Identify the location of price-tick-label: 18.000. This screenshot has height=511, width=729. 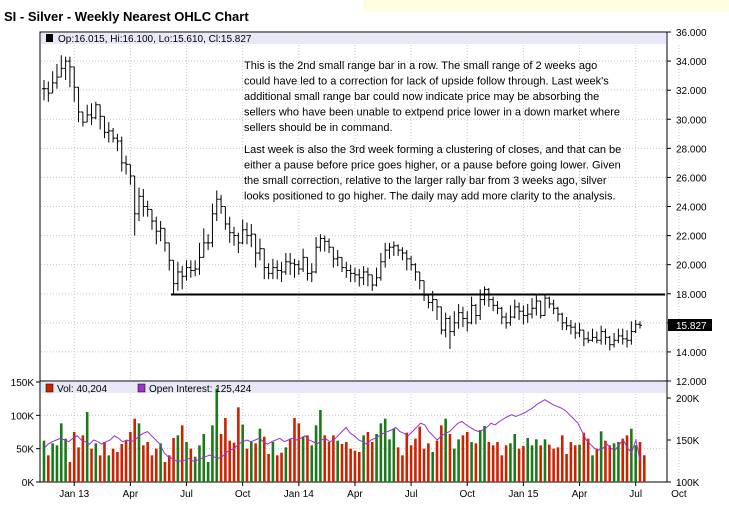
(691, 295).